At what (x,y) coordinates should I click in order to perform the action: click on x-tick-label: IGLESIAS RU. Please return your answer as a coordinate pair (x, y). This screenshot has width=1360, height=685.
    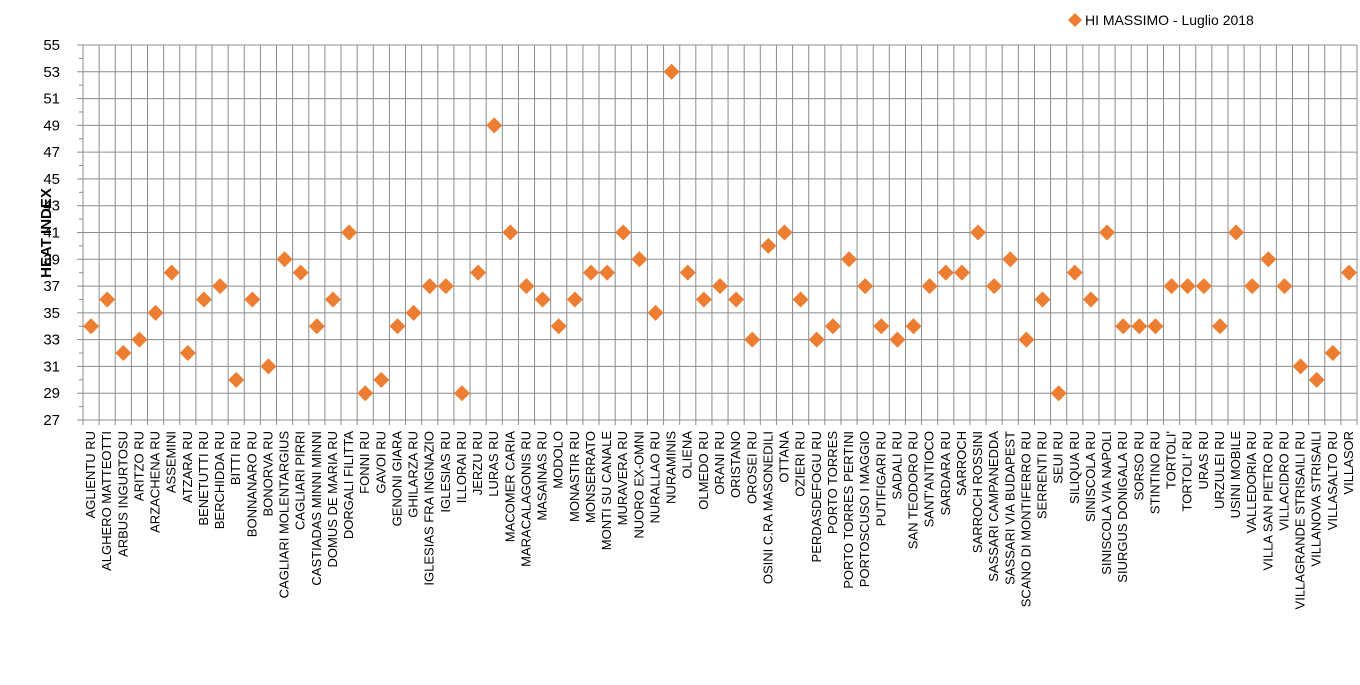
    Looking at the image, I should click on (445, 472).